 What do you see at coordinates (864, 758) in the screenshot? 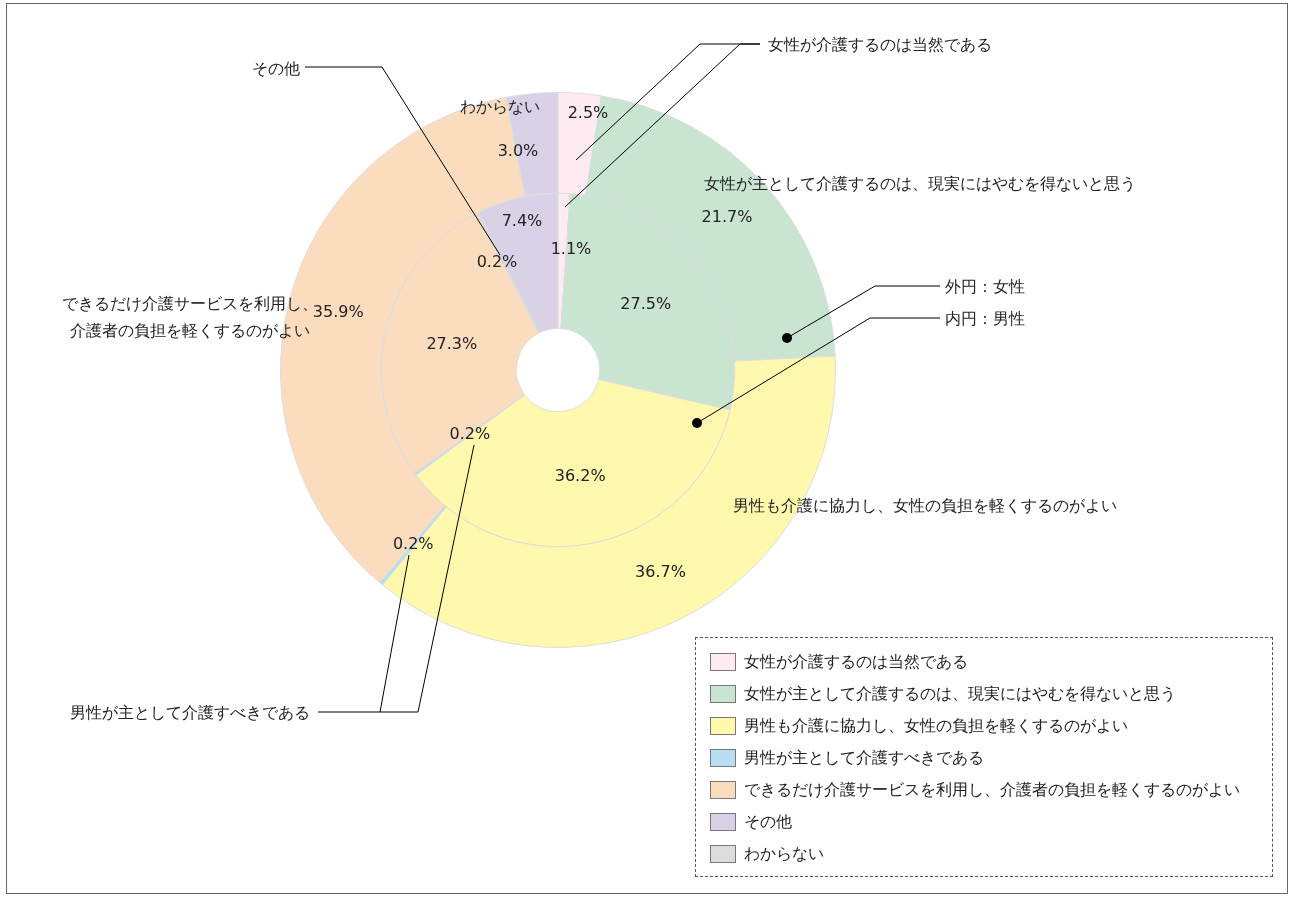
I see `legend-label: 男性が主として介護すべきである` at bounding box center [864, 758].